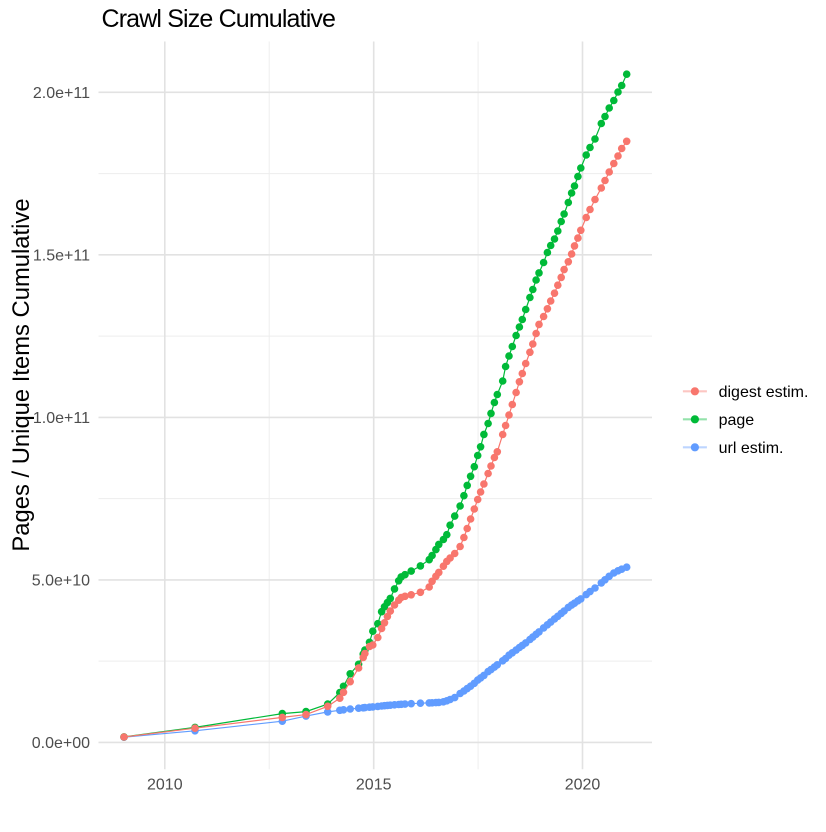  Describe the element at coordinates (374, 785) in the screenshot. I see `svg-text: 2015` at that location.